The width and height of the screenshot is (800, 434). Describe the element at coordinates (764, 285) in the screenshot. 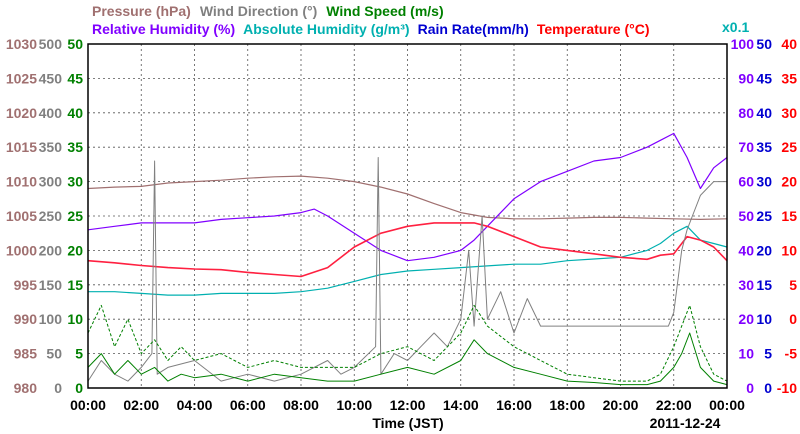

I see `rain-rate-tick-label: 15` at that location.